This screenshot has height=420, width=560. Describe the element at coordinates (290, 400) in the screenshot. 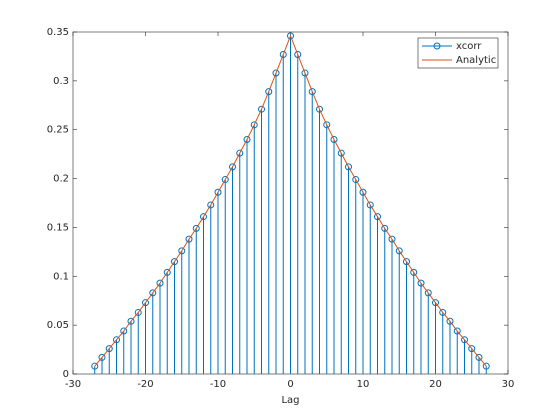

I see `x-axis-label: Lag` at that location.